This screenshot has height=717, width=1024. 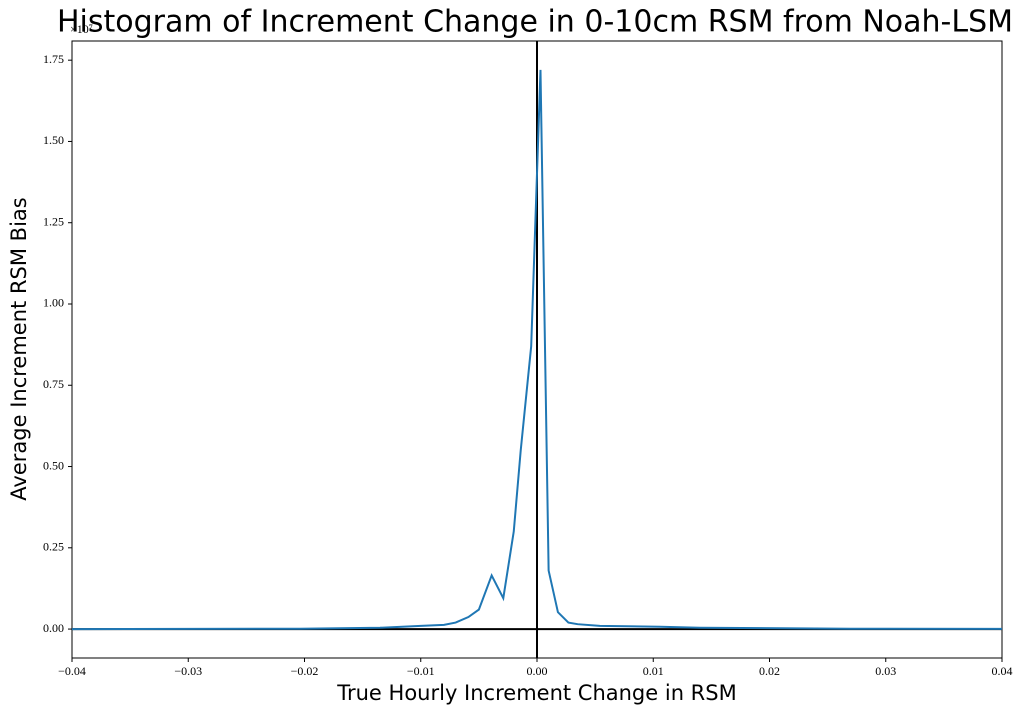 I want to click on y-tick-label: 1.00, so click(x=53, y=303).